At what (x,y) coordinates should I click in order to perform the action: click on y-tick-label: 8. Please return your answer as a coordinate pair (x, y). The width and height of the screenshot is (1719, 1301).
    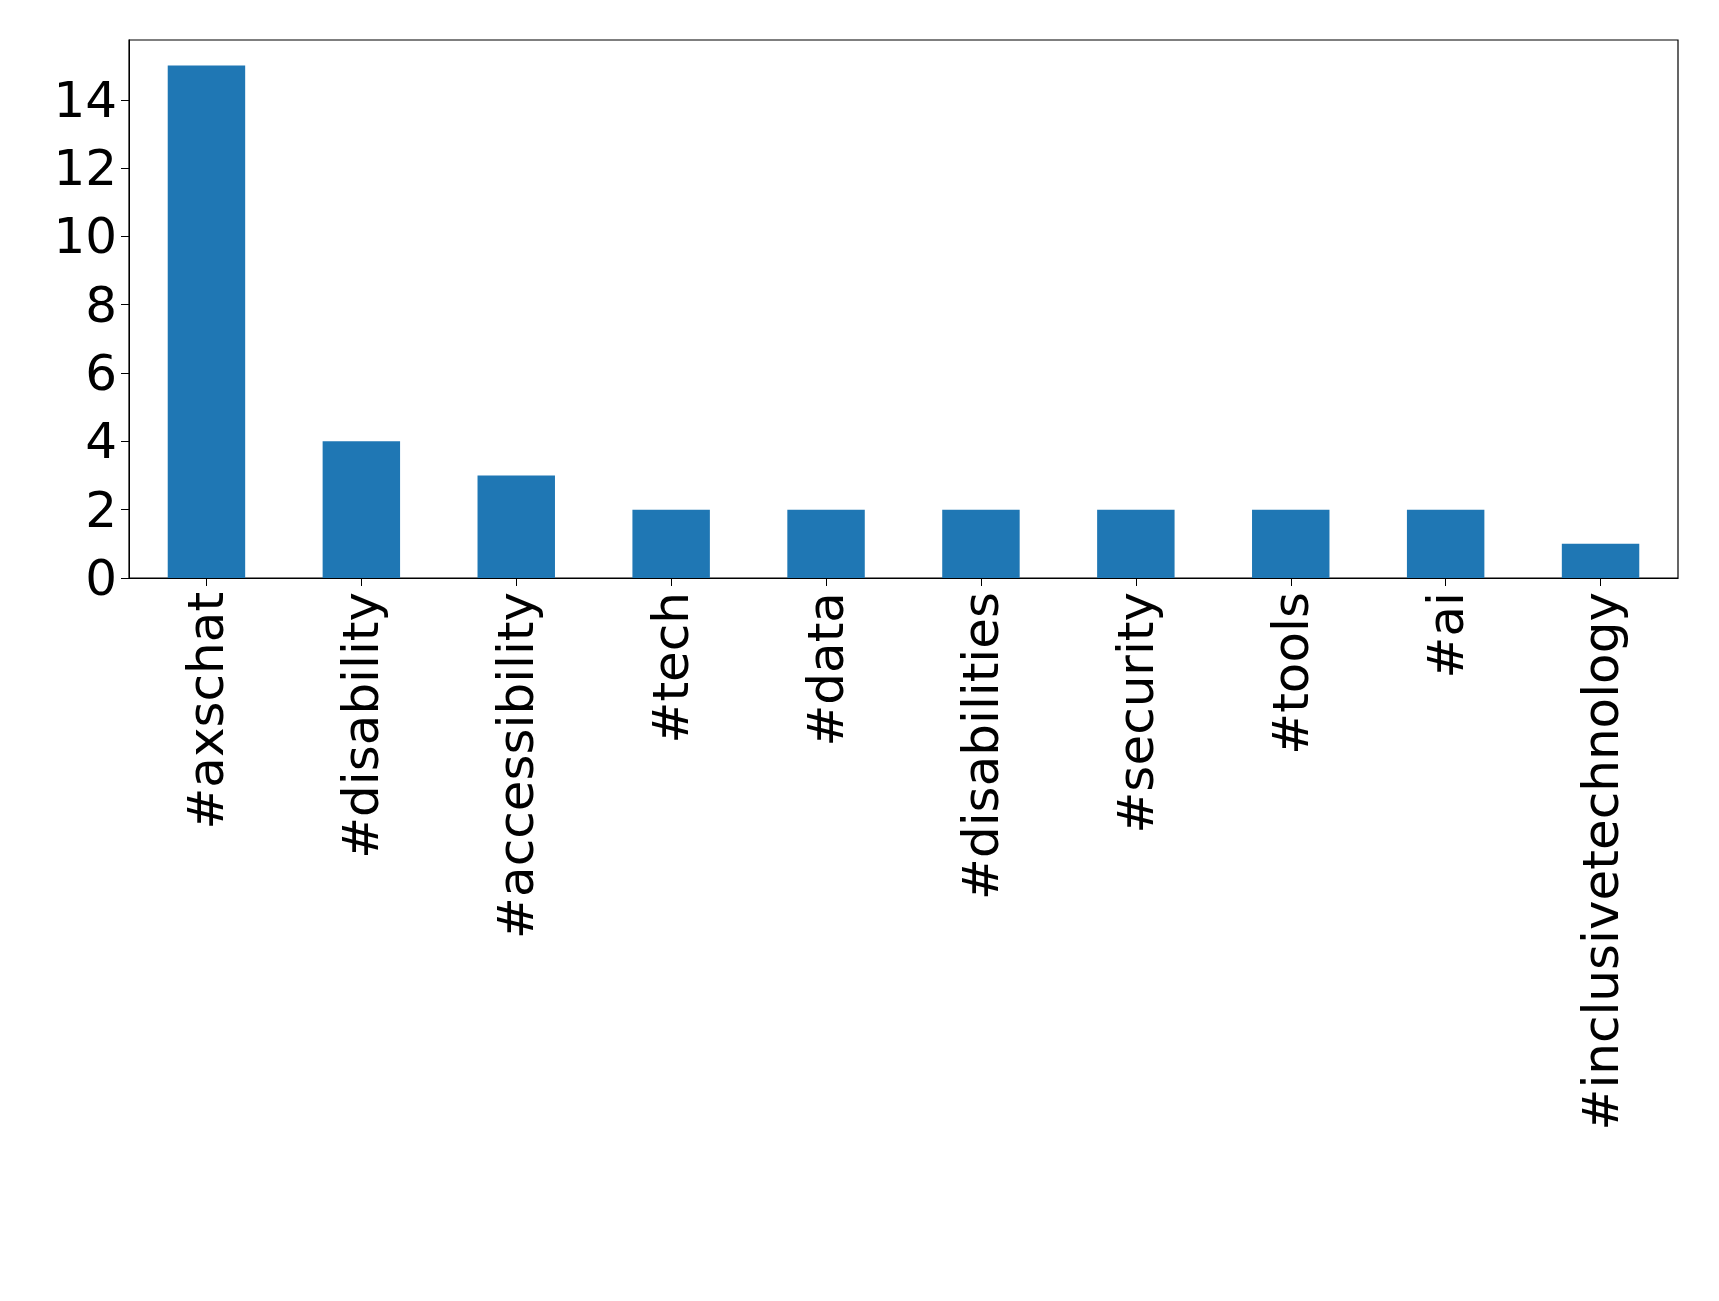
    Looking at the image, I should click on (101, 304).